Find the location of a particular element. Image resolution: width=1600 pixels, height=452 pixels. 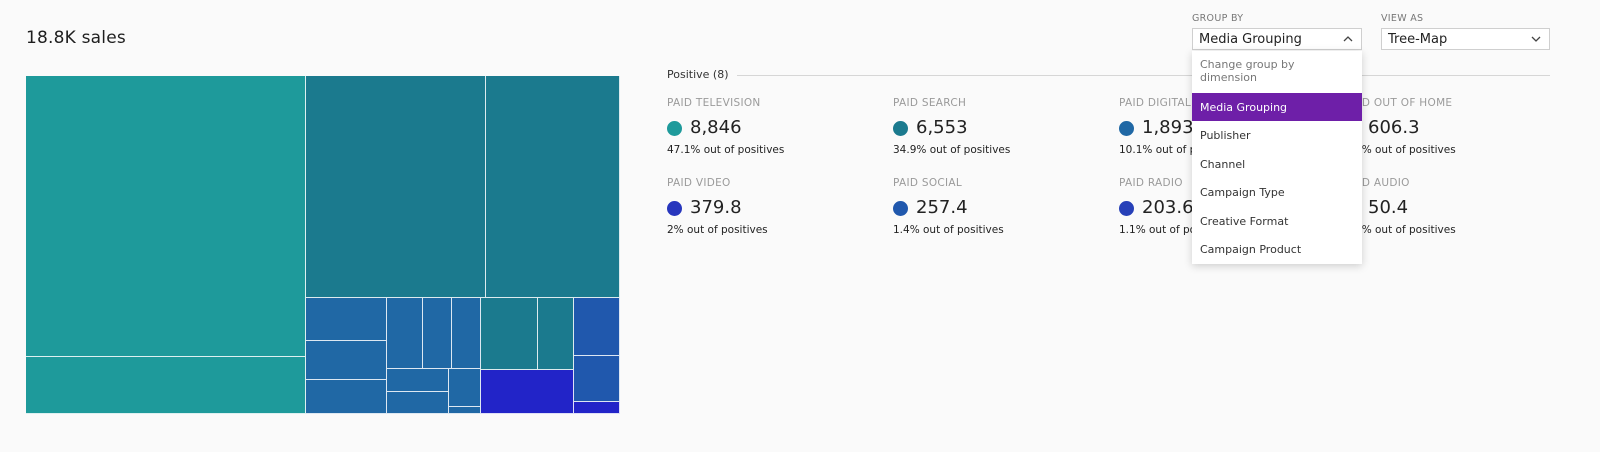

metric-name: PAID SOCIAL is located at coordinates (928, 183).